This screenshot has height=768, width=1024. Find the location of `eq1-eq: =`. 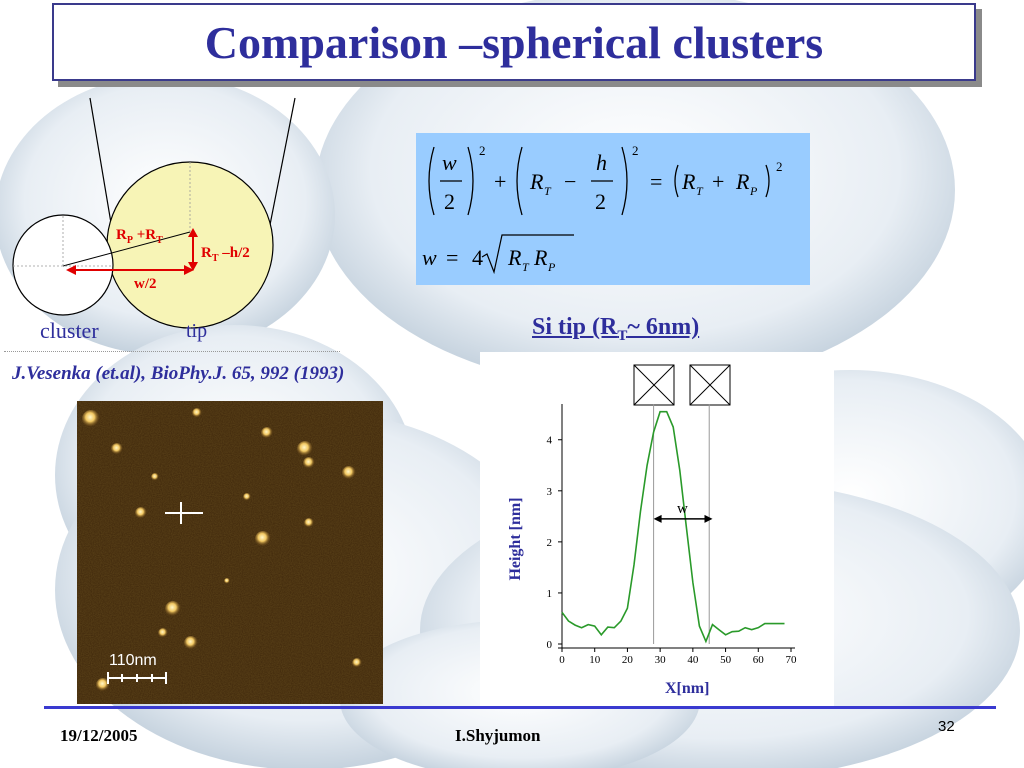

eq1-eq: = is located at coordinates (656, 181).